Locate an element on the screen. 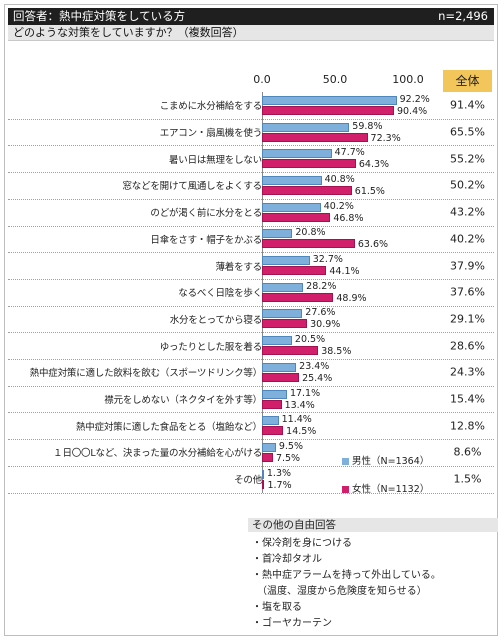 The width and height of the screenshot is (502, 640). free-answer-item: ・熱中症アラームを持って外出している。 is located at coordinates (346, 575).